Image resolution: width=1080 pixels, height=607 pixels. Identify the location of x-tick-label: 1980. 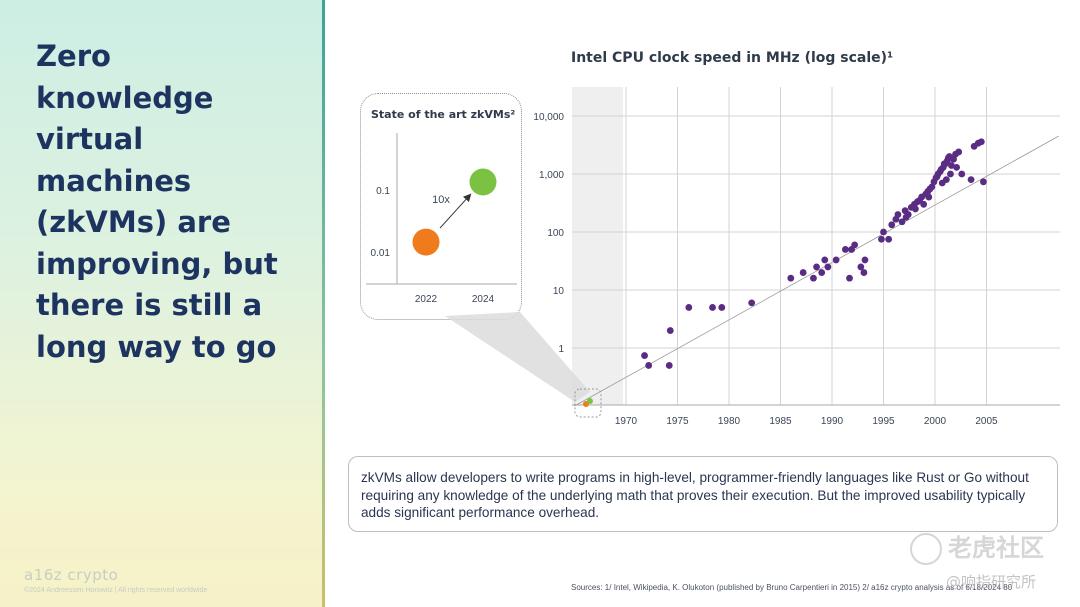
(729, 421).